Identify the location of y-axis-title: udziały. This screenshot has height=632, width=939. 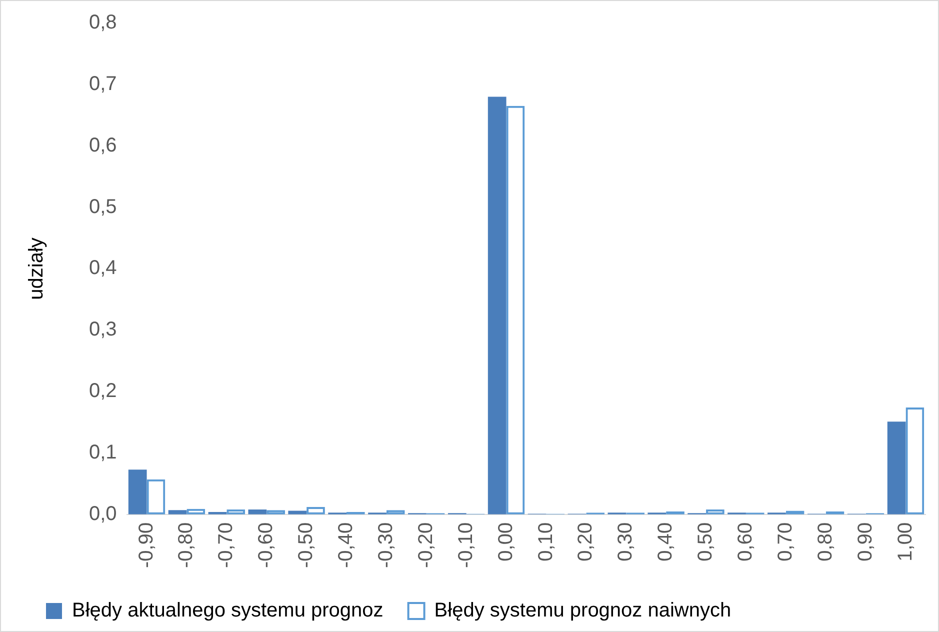
(37, 269).